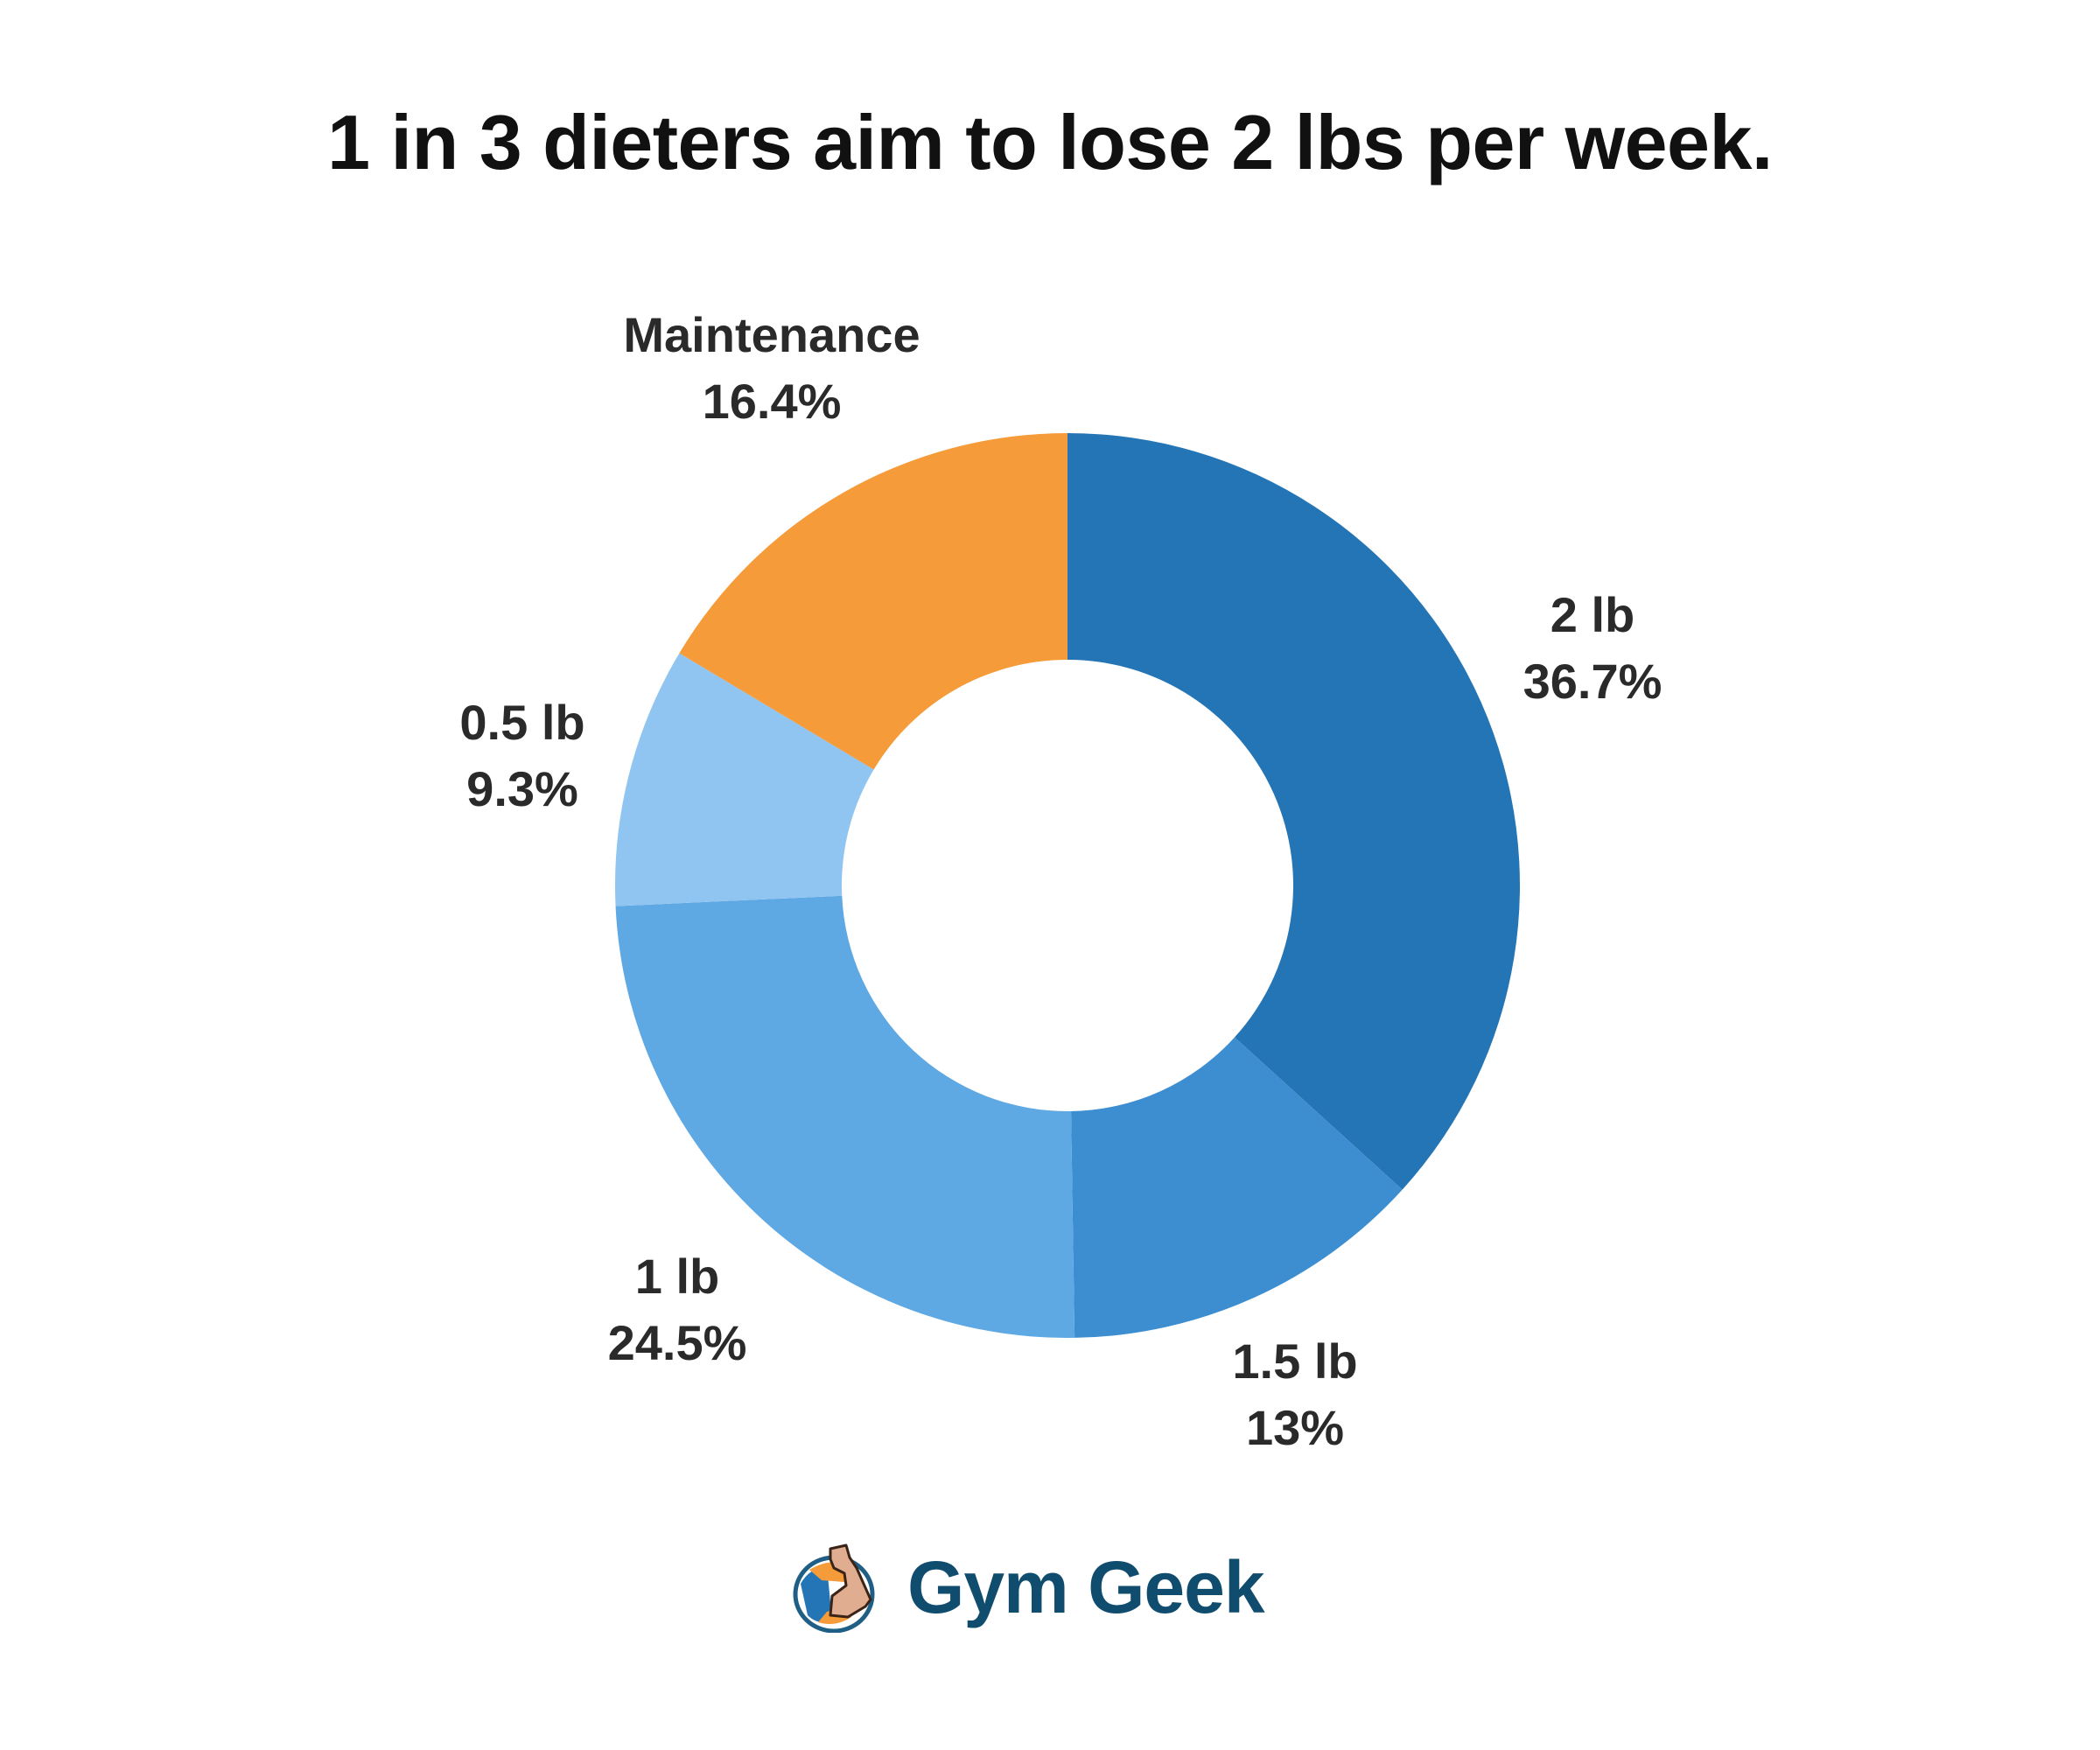  What do you see at coordinates (522, 788) in the screenshot?
I see `slice-value-label: 9.3%` at bounding box center [522, 788].